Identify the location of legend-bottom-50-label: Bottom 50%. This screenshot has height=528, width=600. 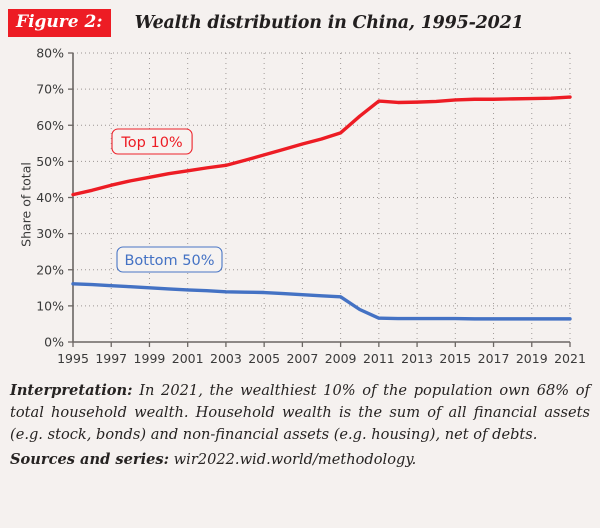
(169, 261).